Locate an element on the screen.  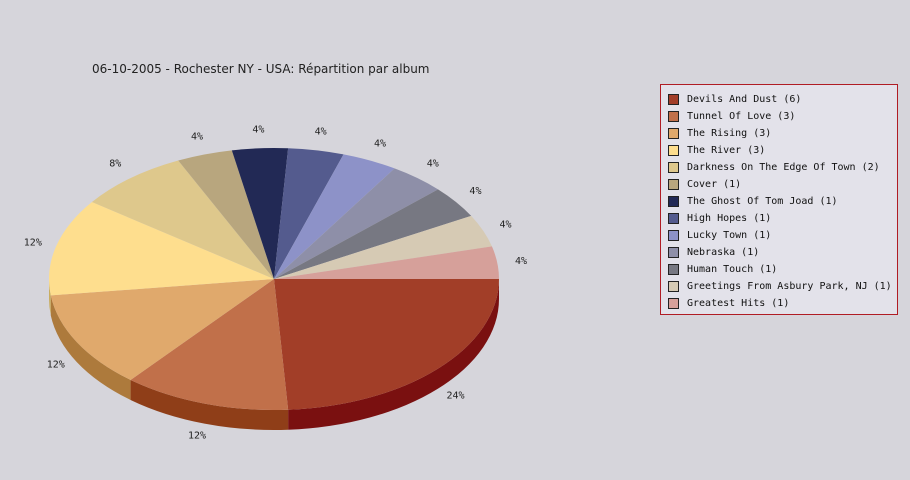
legend-item: The Ghost Of Tom Joad (1) is located at coordinates (779, 201).